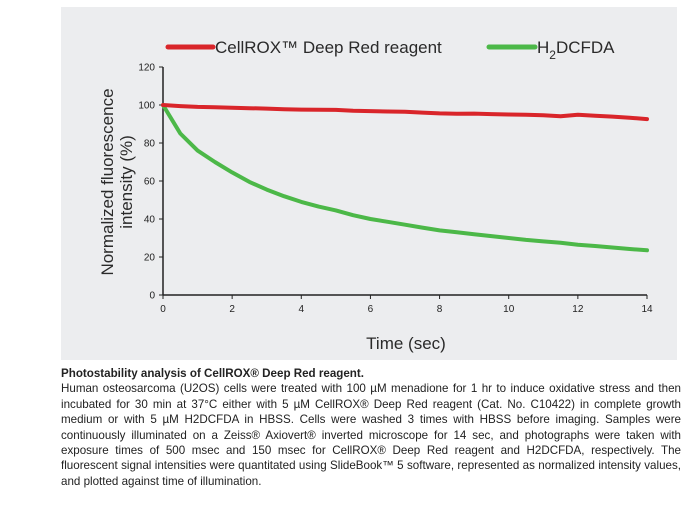 The image size is (685, 519). I want to click on x-tick-label: 4, so click(302, 309).